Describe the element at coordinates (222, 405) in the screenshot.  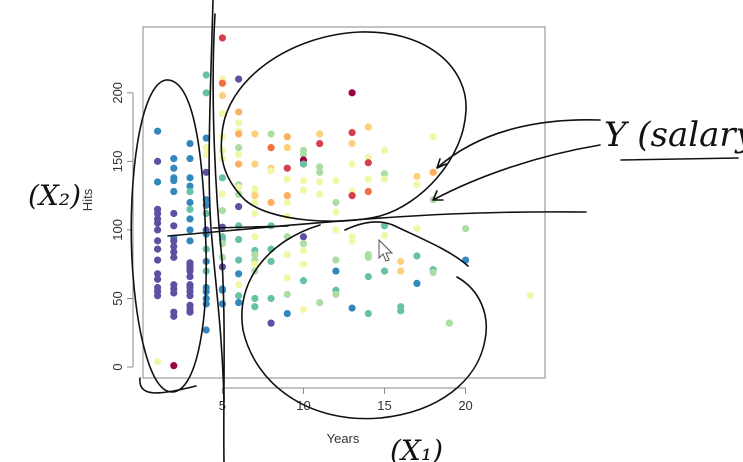
I see `x-tick-label: 5` at that location.